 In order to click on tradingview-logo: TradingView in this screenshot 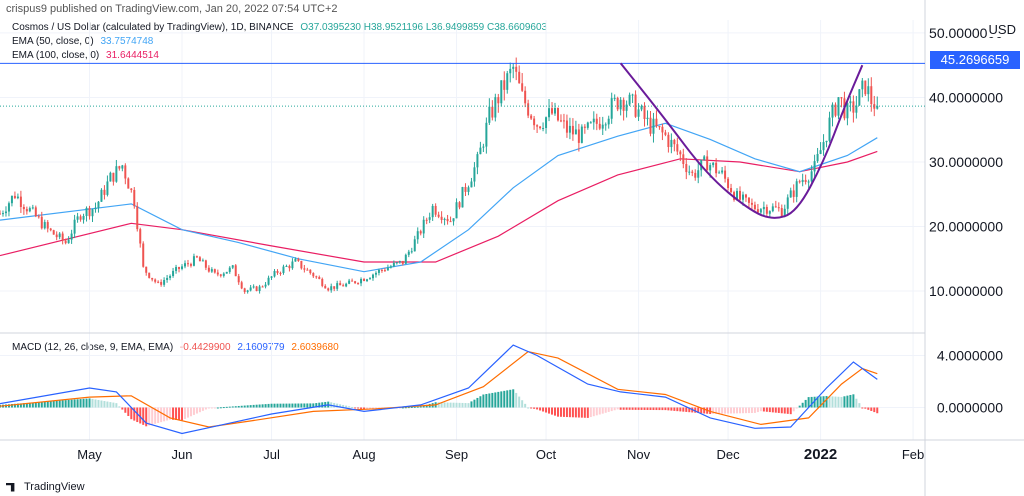, I will do `click(45, 487)`.